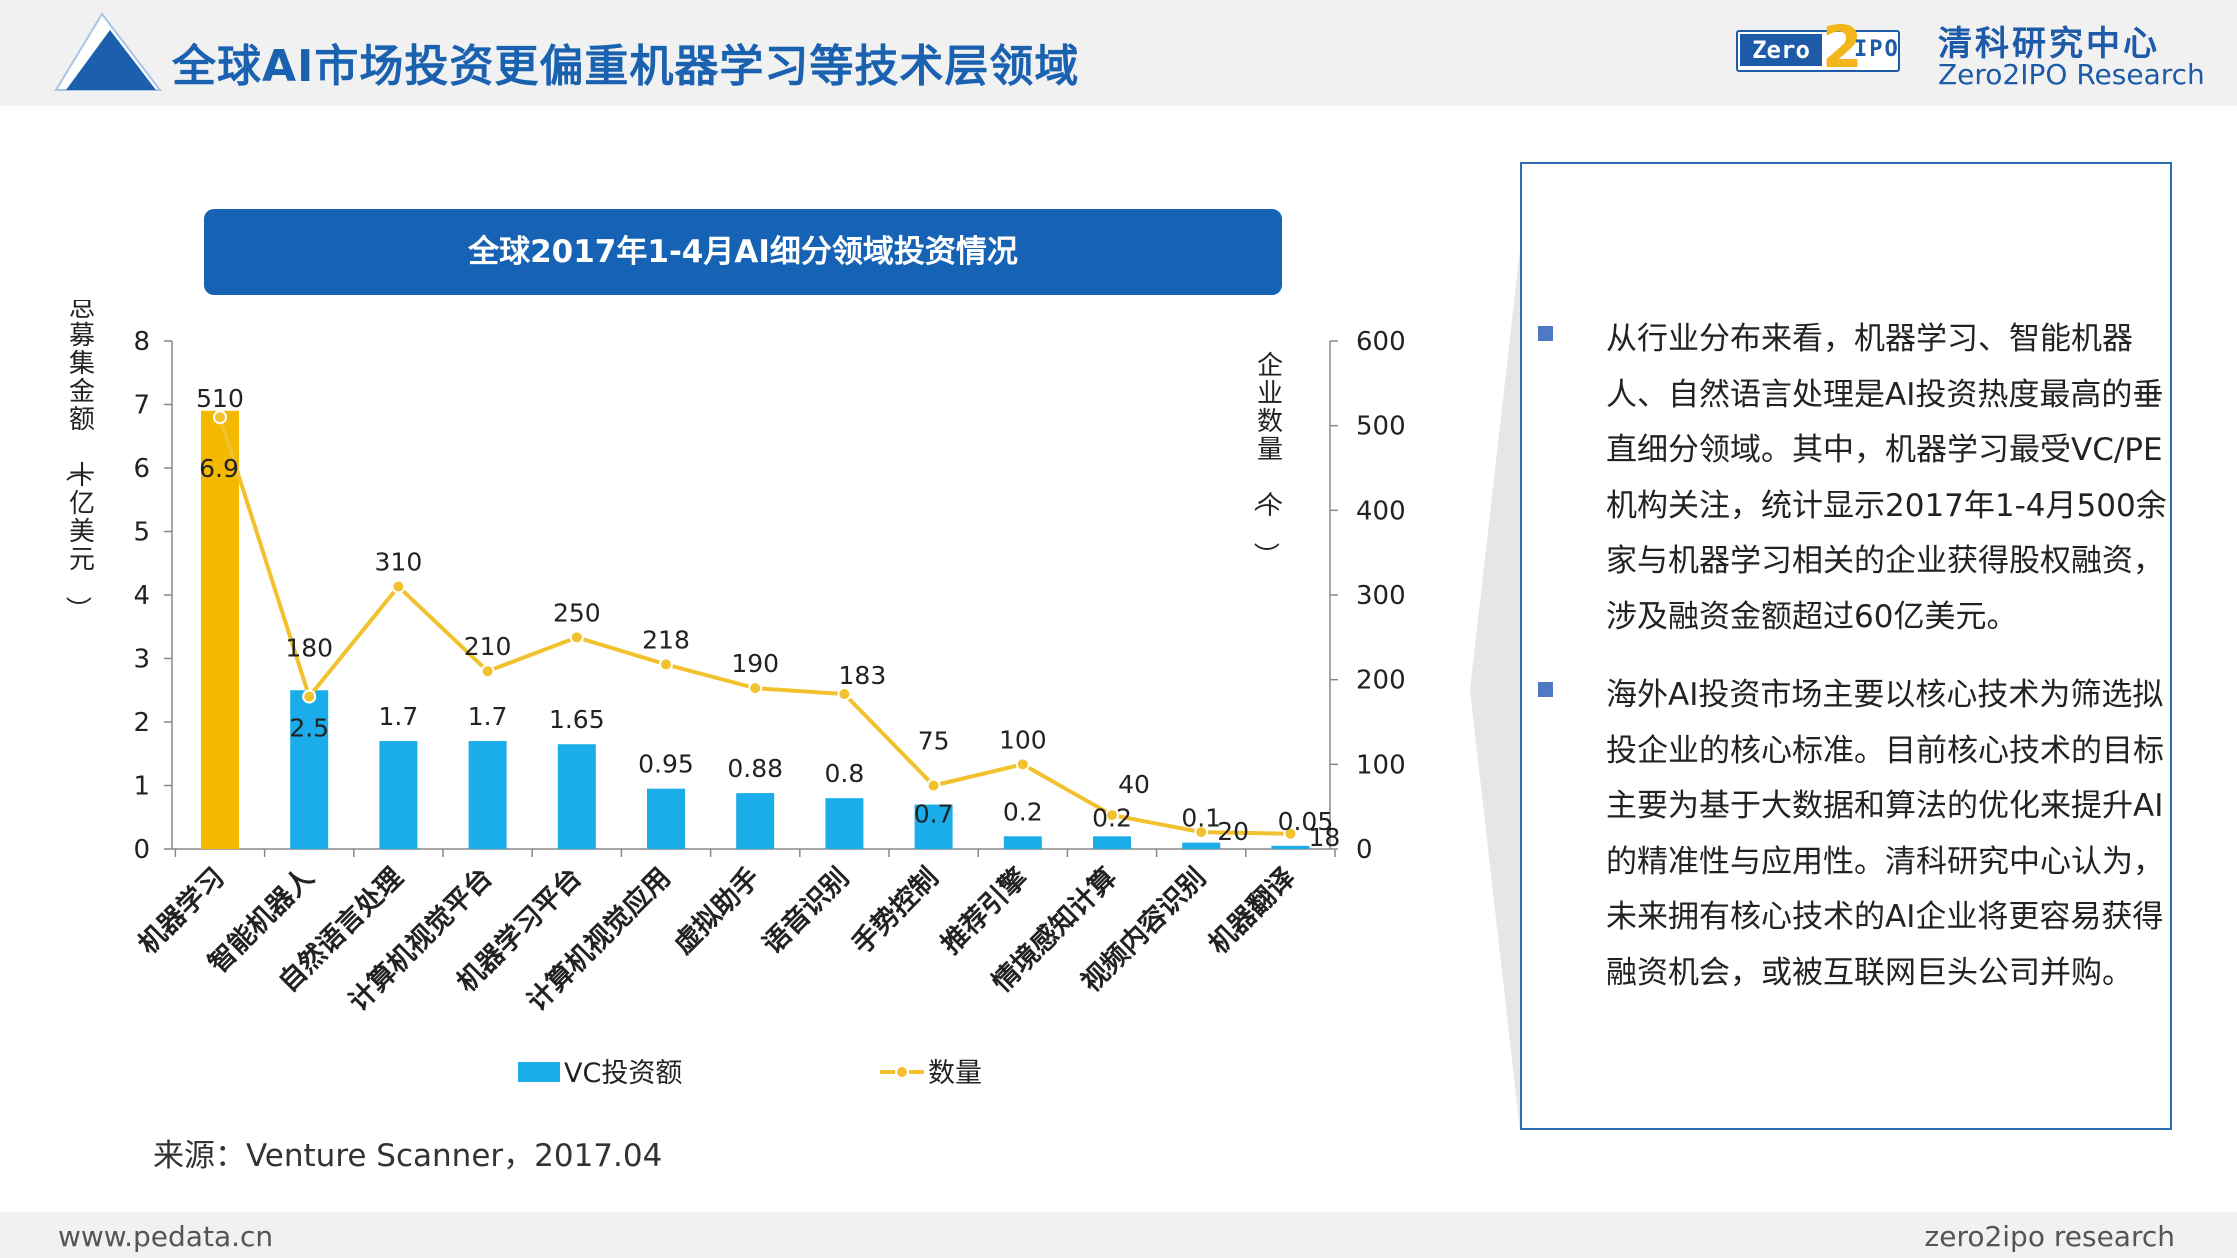 This screenshot has height=1258, width=2237. Describe the element at coordinates (539, 1072) in the screenshot. I see `legend-bar-swatch` at that location.